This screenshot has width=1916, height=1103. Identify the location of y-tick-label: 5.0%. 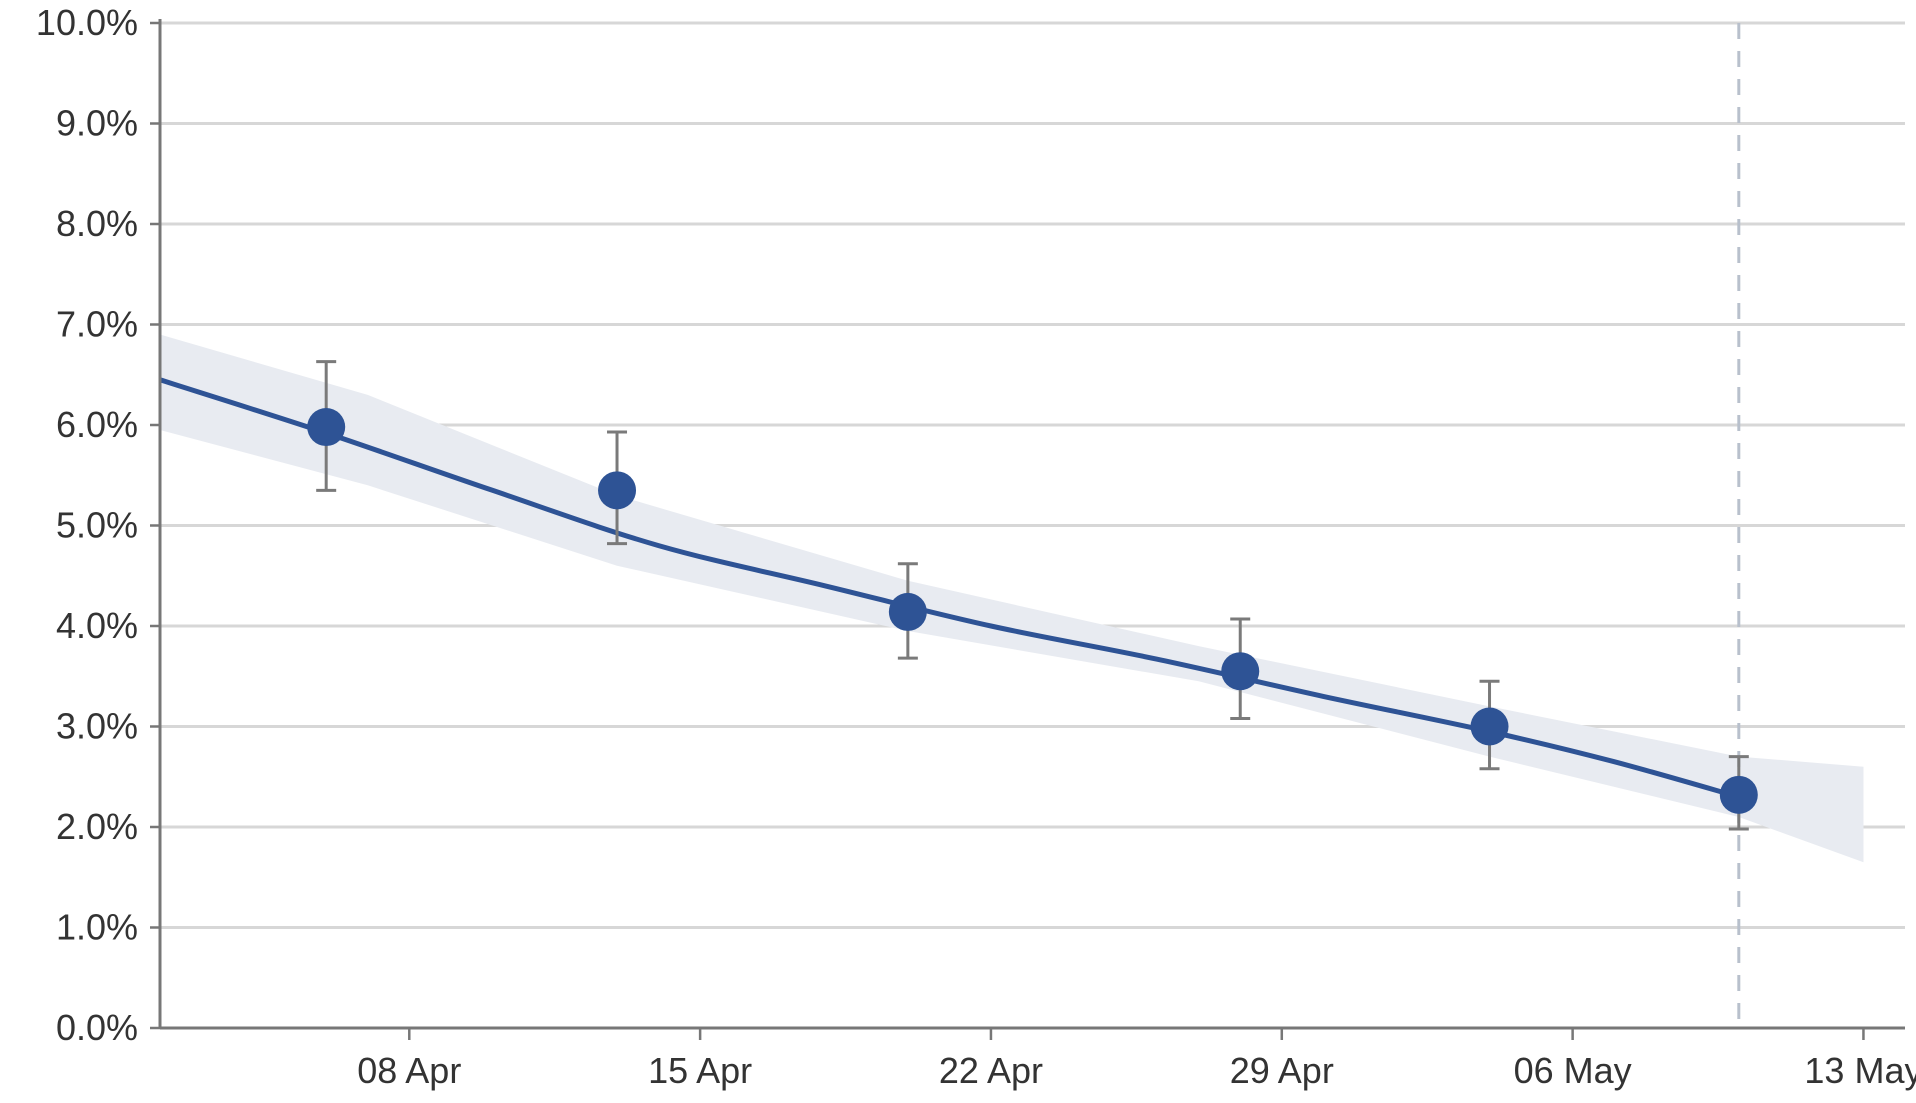
(97, 525).